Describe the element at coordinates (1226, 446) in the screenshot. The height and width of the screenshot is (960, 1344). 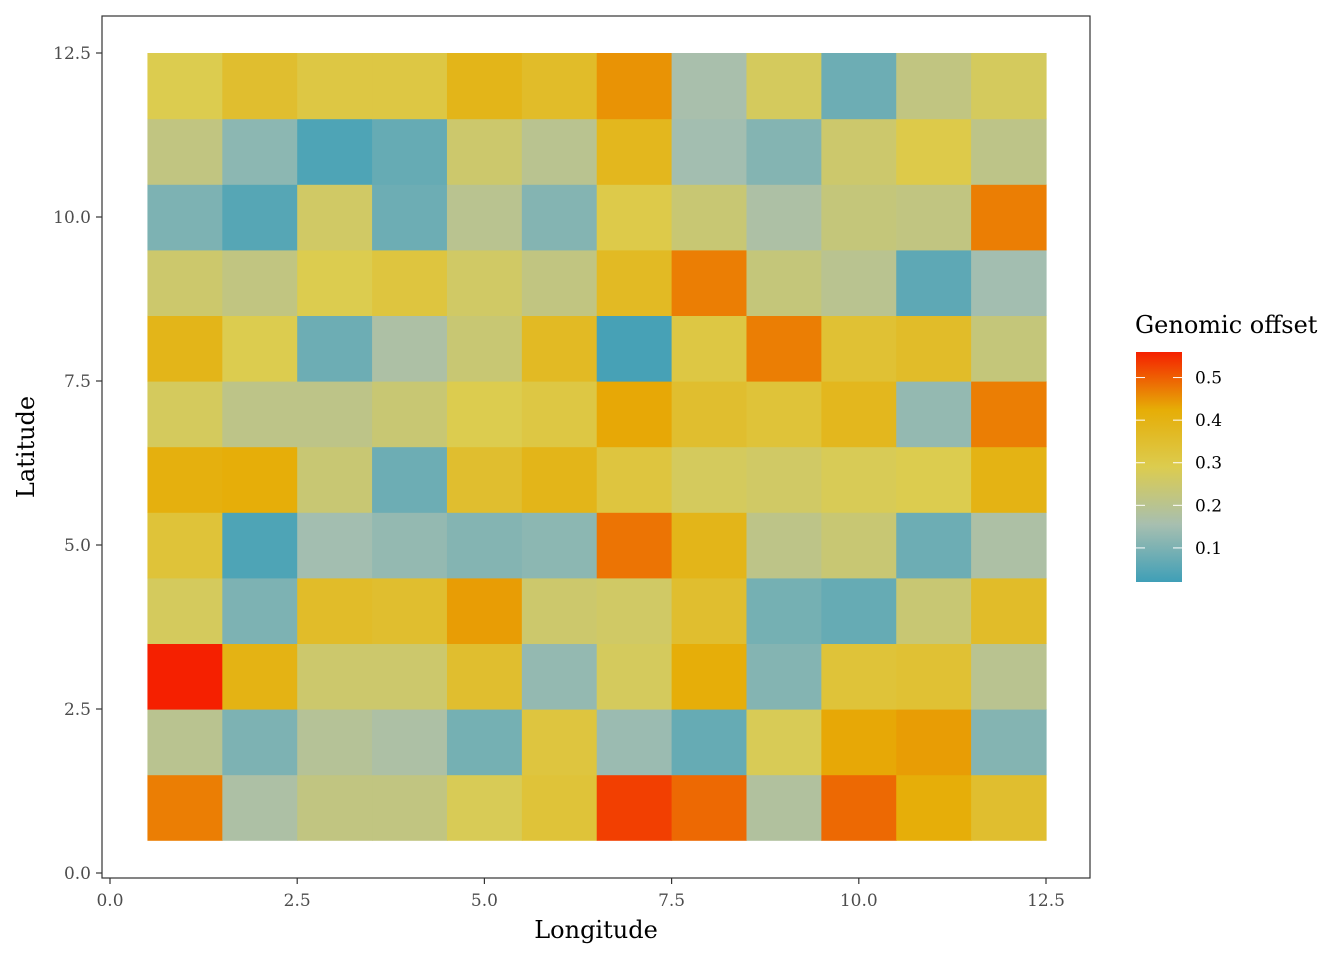
I see `legend: Genomic offset 0.1 0.2 0.3 0.4 0.5` at that location.